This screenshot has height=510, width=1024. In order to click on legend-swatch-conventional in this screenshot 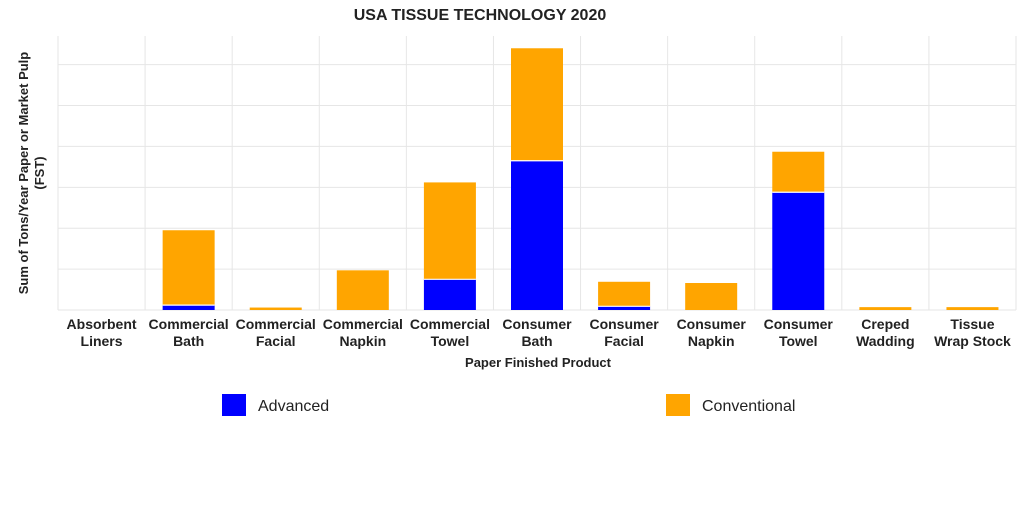, I will do `click(678, 405)`.